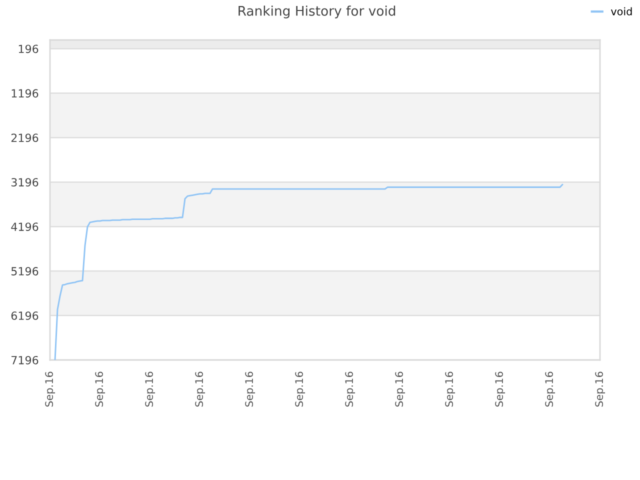 This screenshot has height=480, width=640. Describe the element at coordinates (24, 271) in the screenshot. I see `y-tick-label: 5196` at that location.